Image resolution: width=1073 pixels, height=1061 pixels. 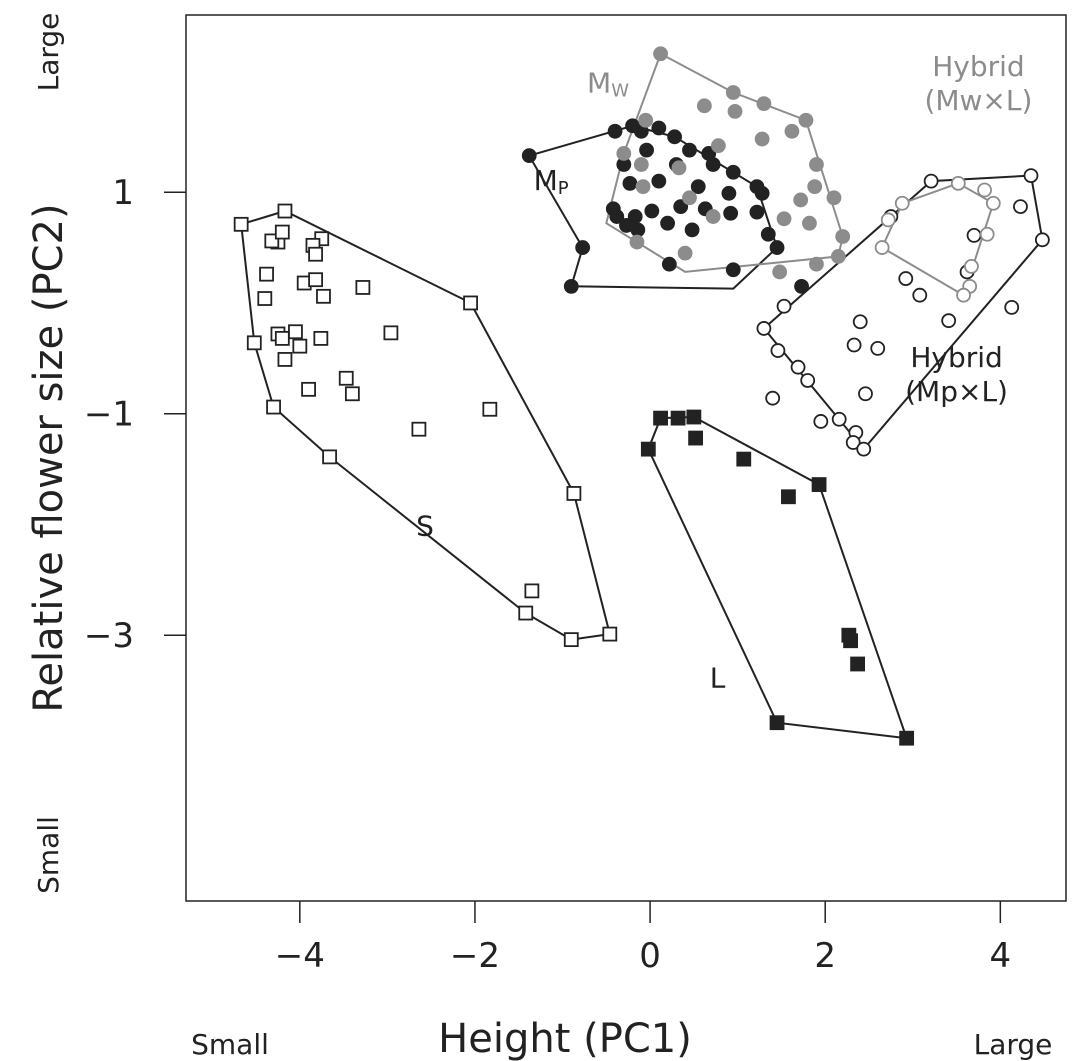 What do you see at coordinates (49, 457) in the screenshot?
I see `y-axis-label: Relative flower size (PC2)` at bounding box center [49, 457].